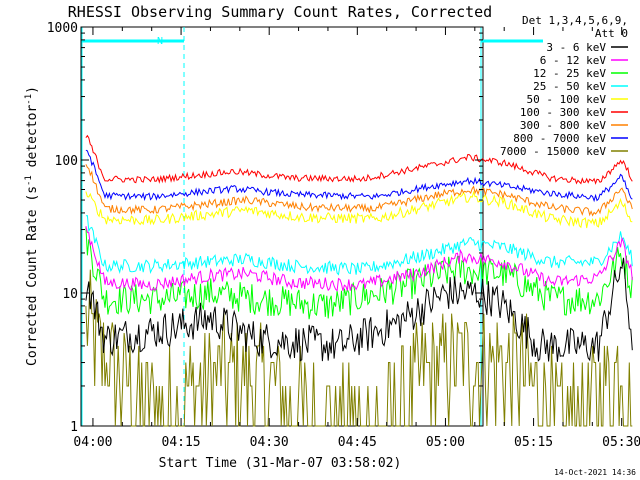 The image size is (640, 480). Describe the element at coordinates (181, 442) in the screenshot. I see `x-tick-label: 04:15` at that location.